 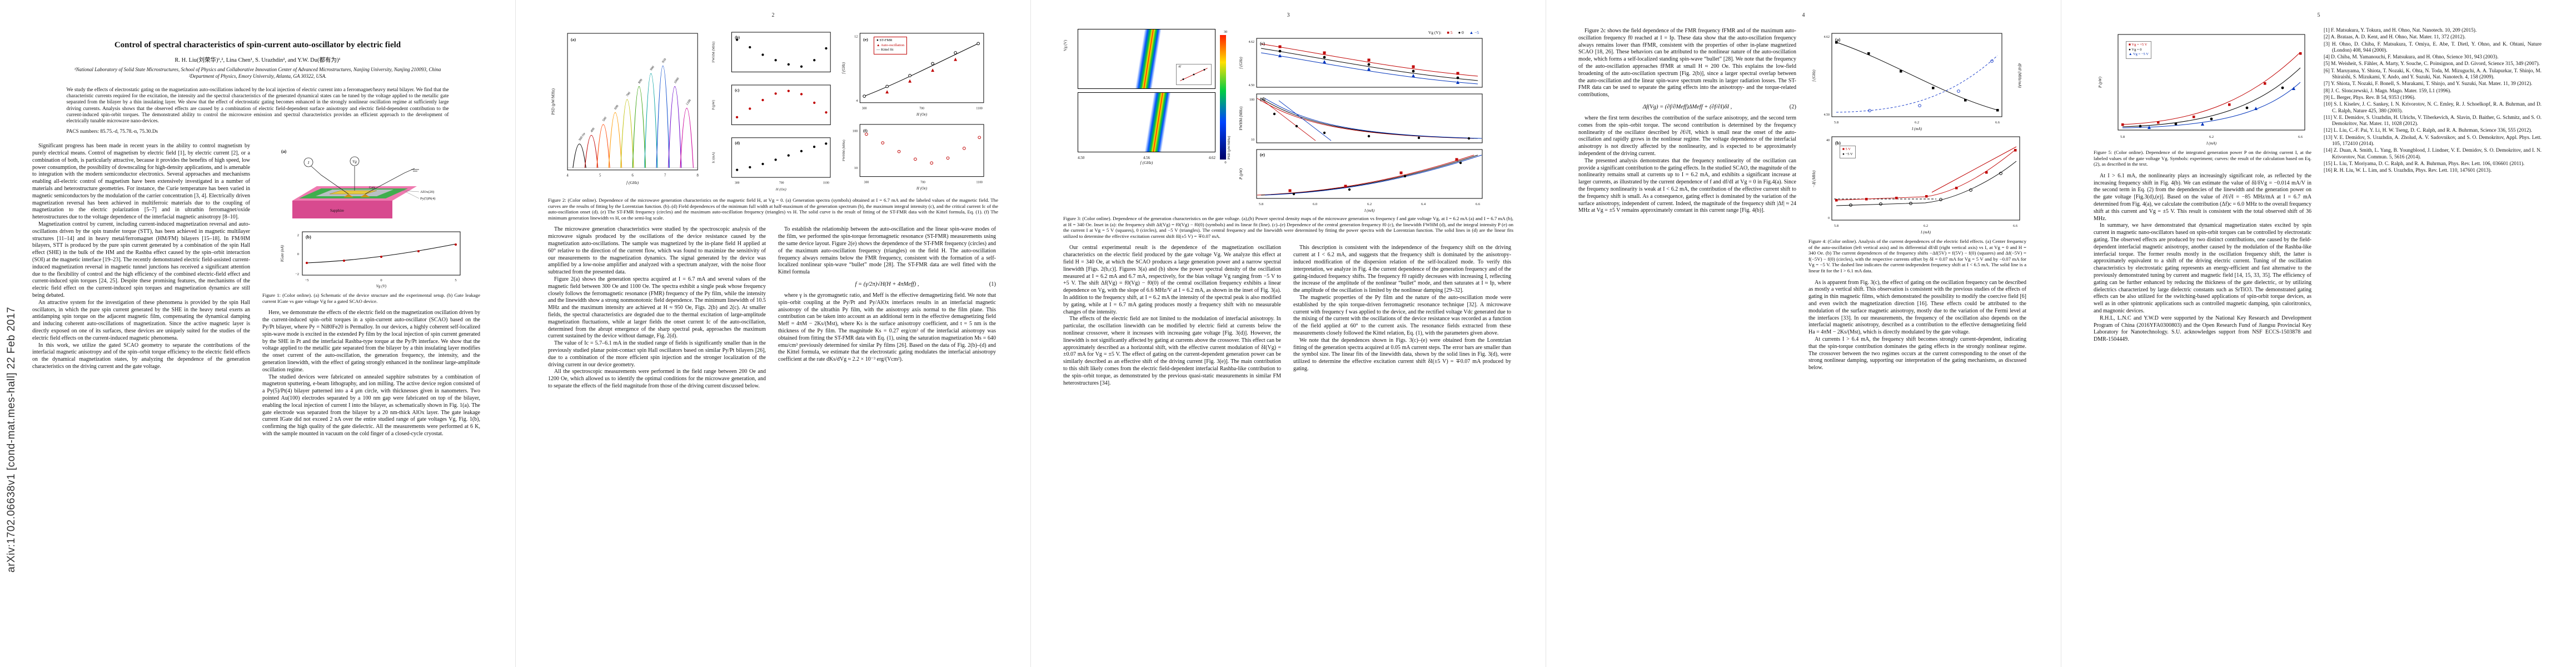 I want to click on y-tick: 0, so click(x=1829, y=218).